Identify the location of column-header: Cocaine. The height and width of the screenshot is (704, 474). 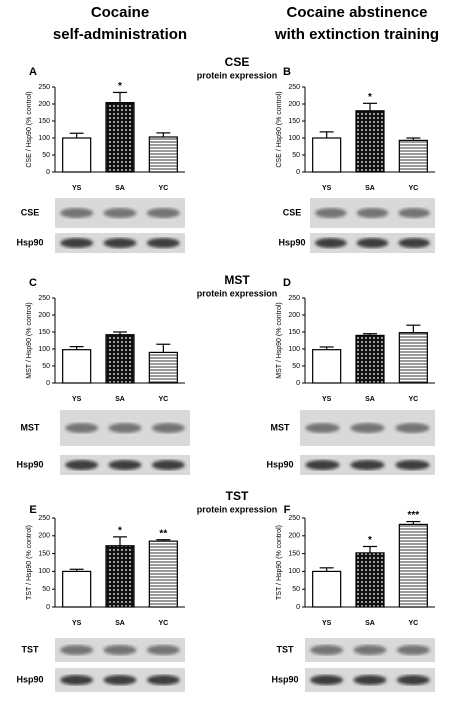
(120, 12).